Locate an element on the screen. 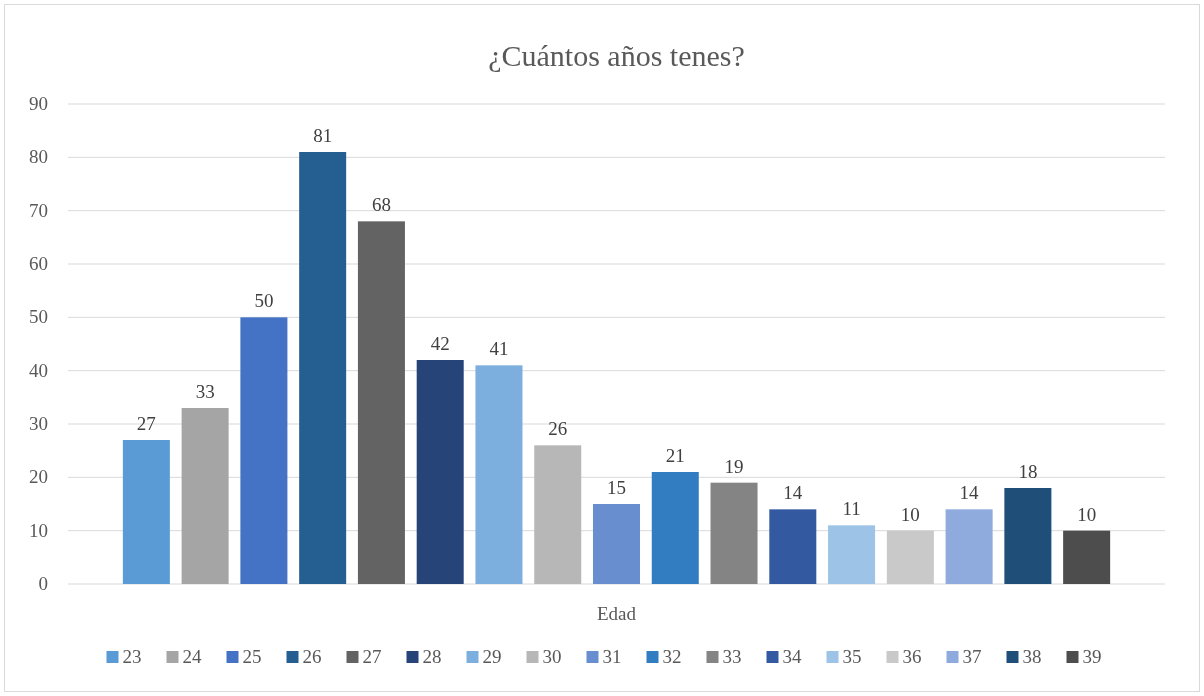  legend-label: 32 is located at coordinates (672, 656).